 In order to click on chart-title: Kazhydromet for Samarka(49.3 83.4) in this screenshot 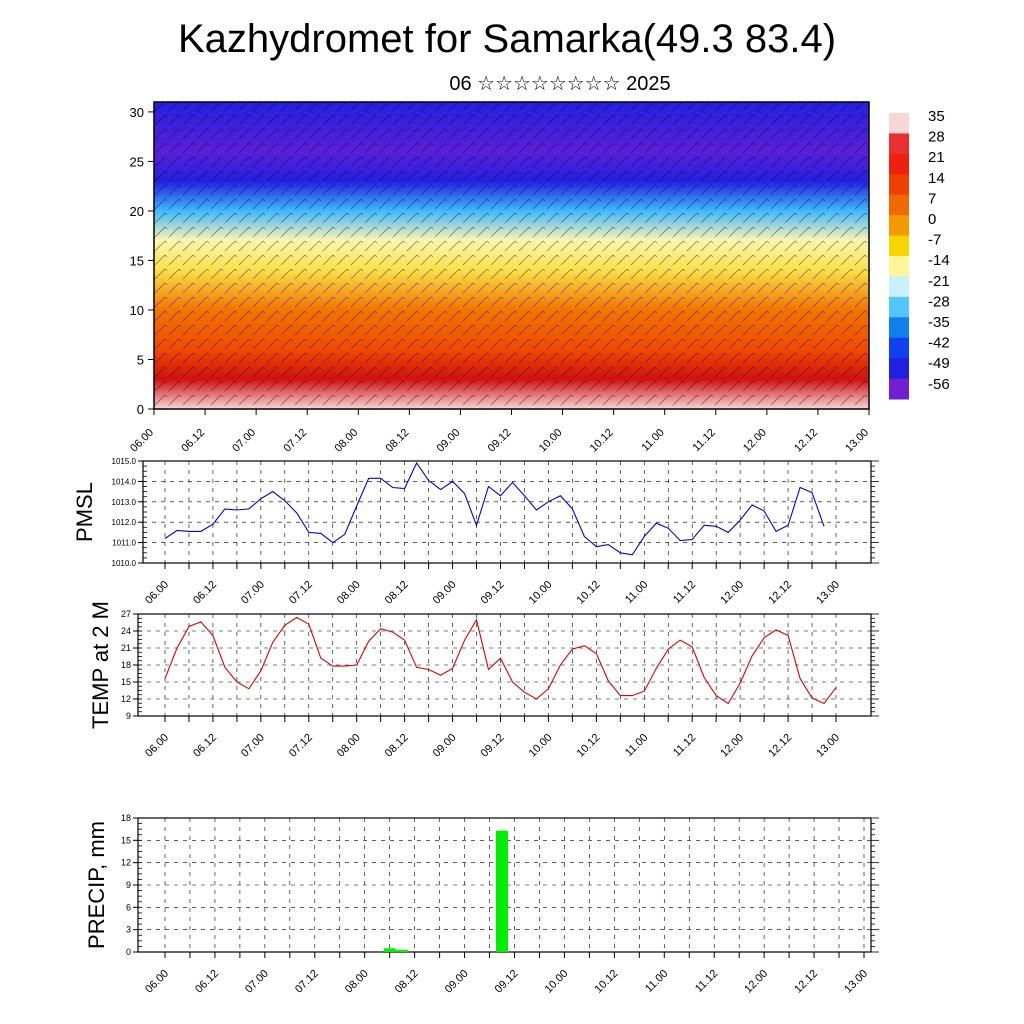, I will do `click(507, 39)`.